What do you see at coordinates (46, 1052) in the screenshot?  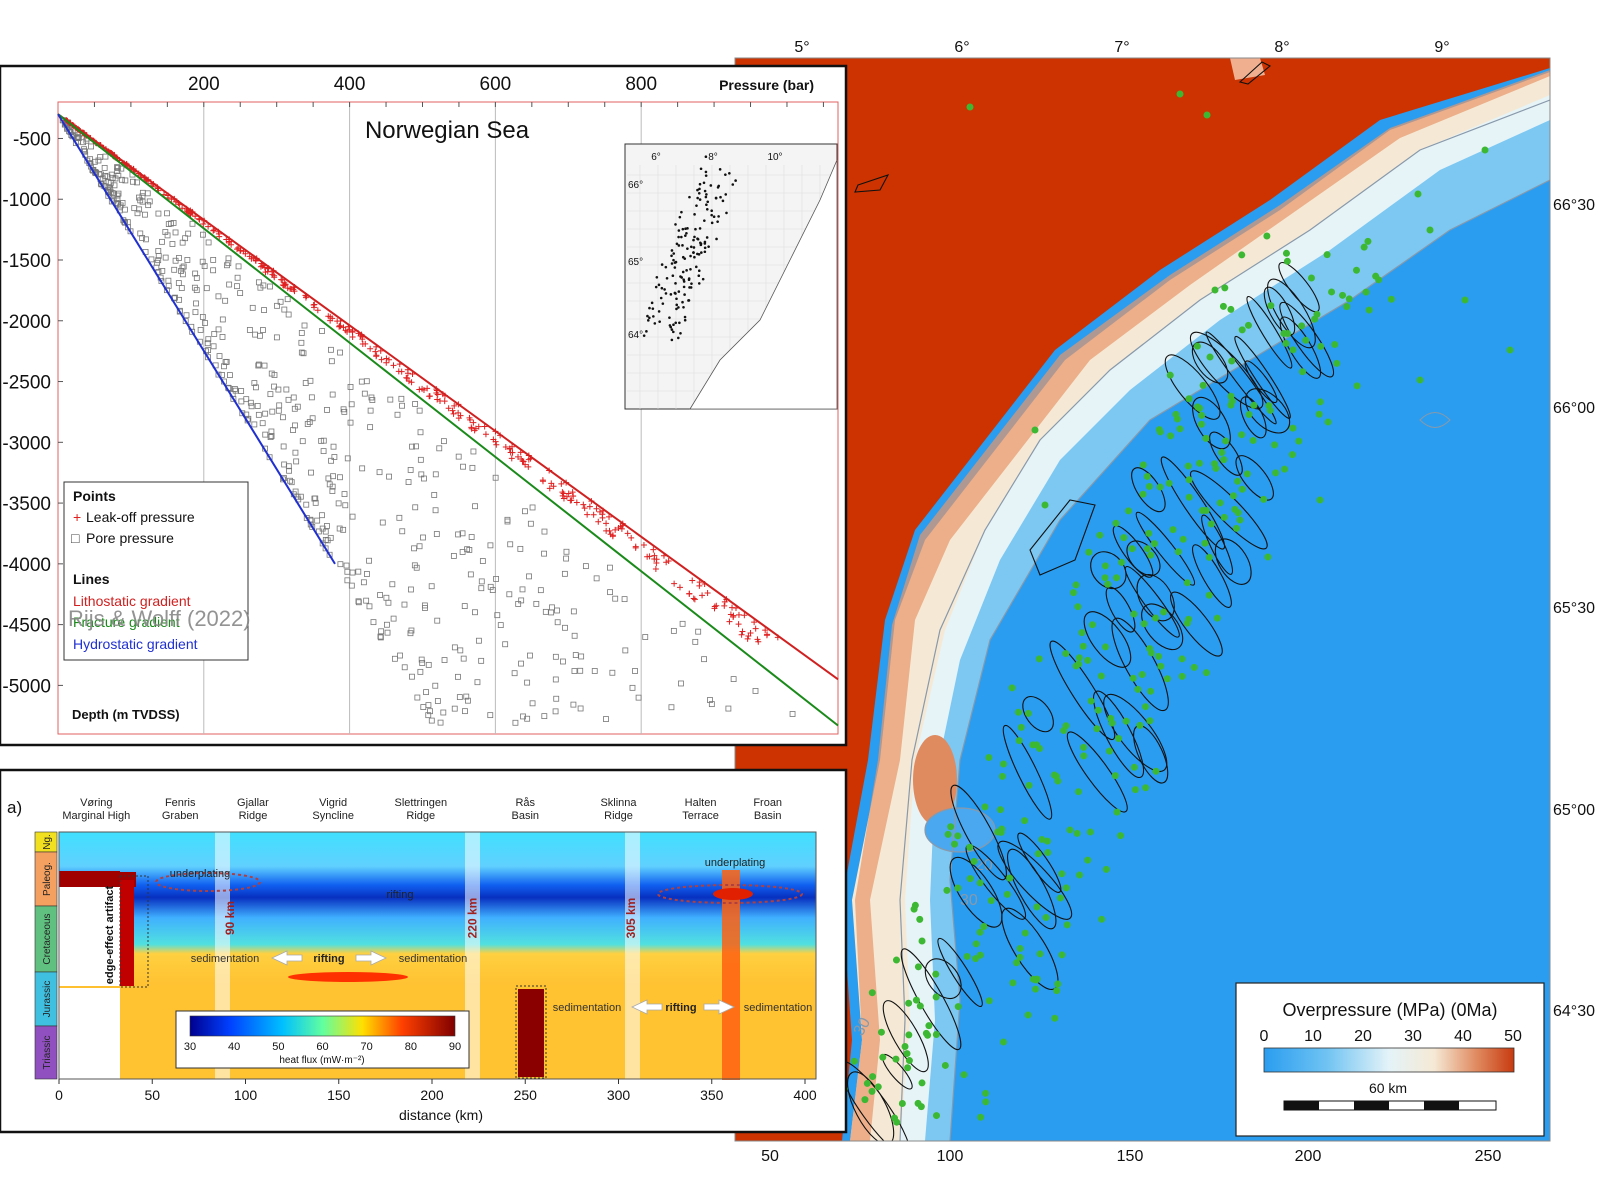 I see `period-segment` at bounding box center [46, 1052].